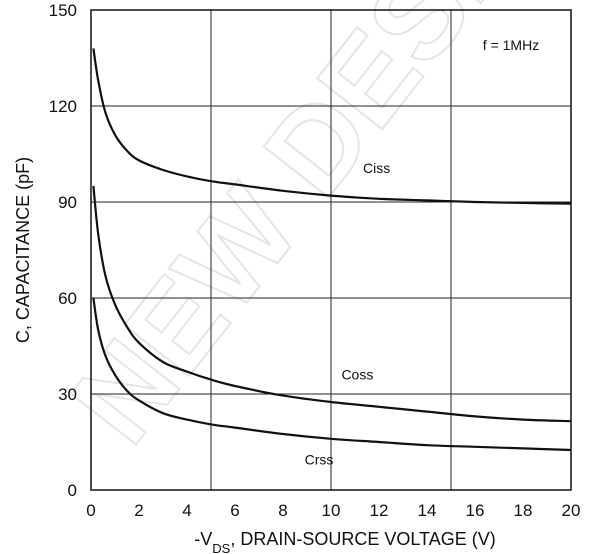  Describe the element at coordinates (523, 510) in the screenshot. I see `x-tick-label: 18` at that location.